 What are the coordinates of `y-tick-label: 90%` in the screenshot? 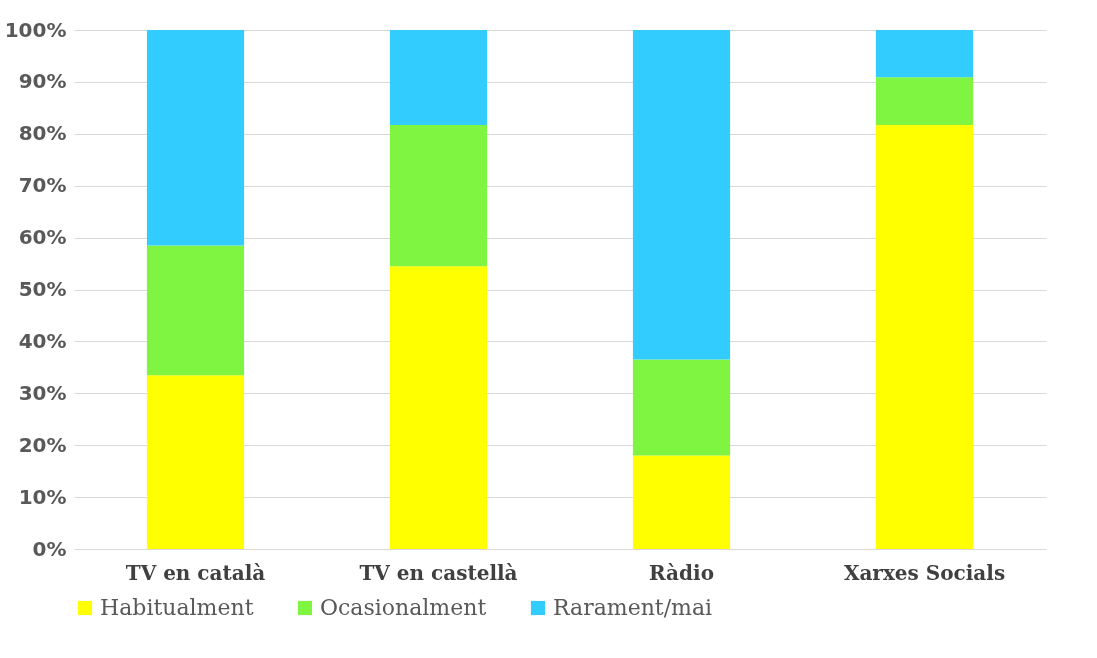 It's located at (42, 81).